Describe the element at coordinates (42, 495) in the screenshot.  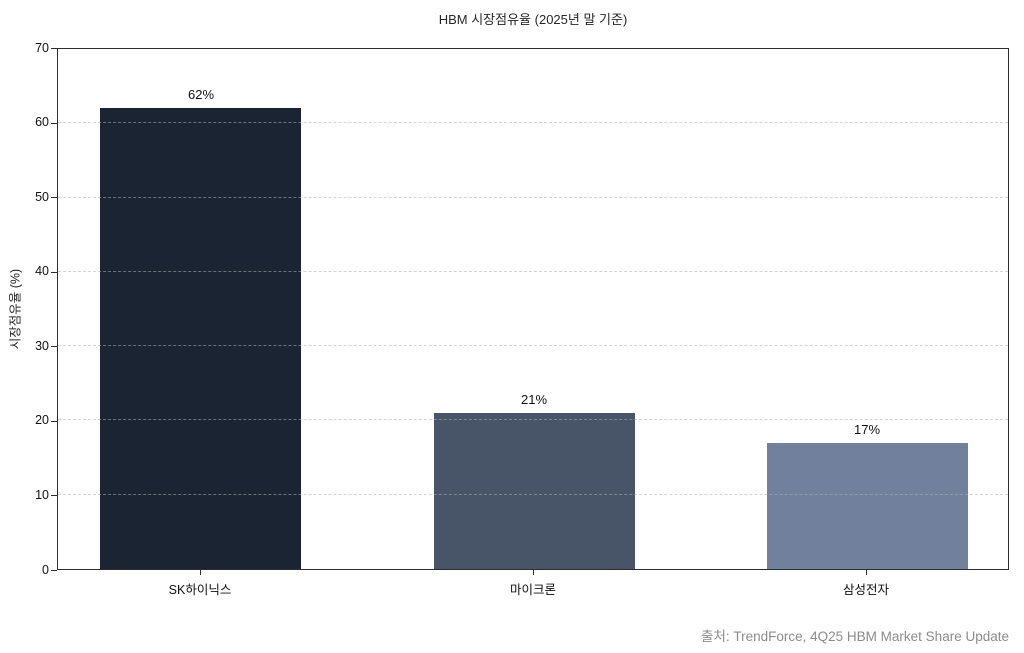
I see `y-tick-label-10: 10` at that location.